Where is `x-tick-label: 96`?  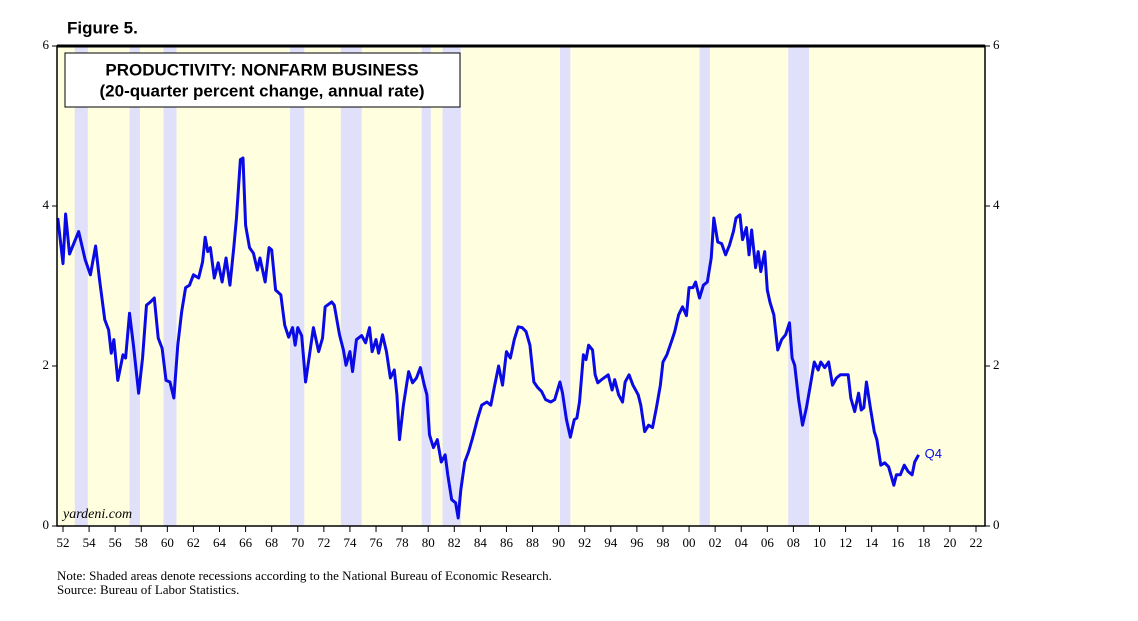 x-tick-label: 96 is located at coordinates (637, 542).